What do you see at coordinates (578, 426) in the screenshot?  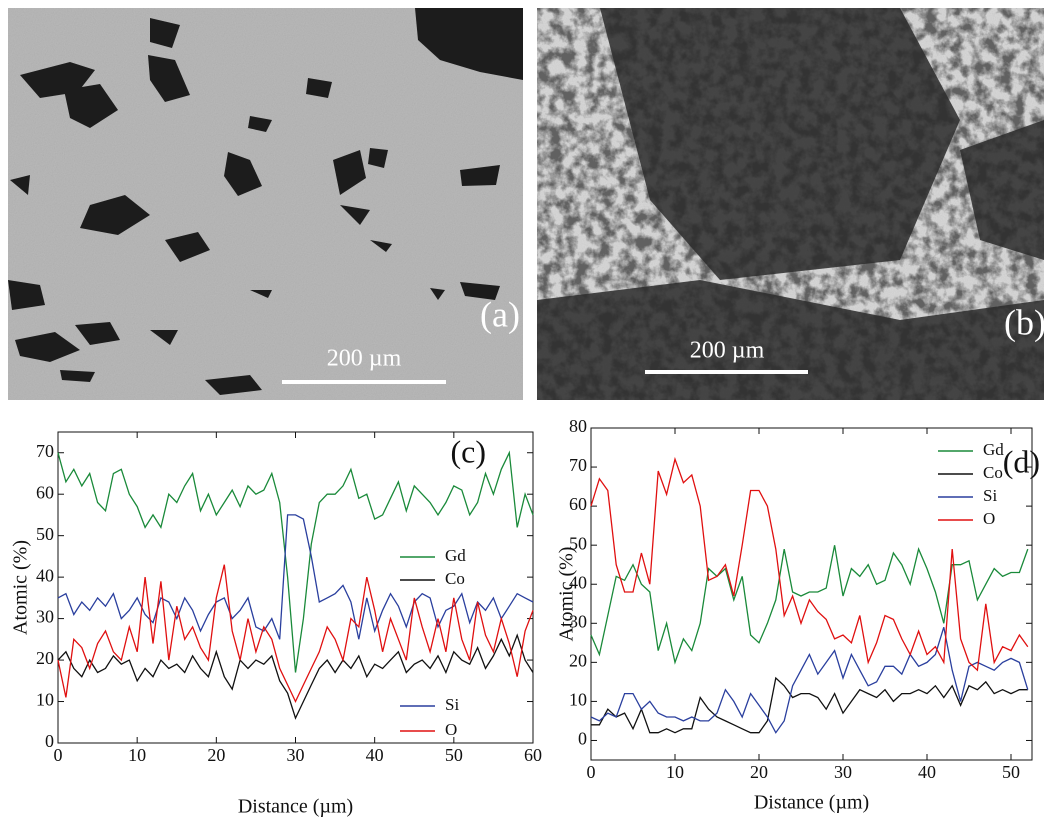 I see `y-tick-label: 80` at bounding box center [578, 426].